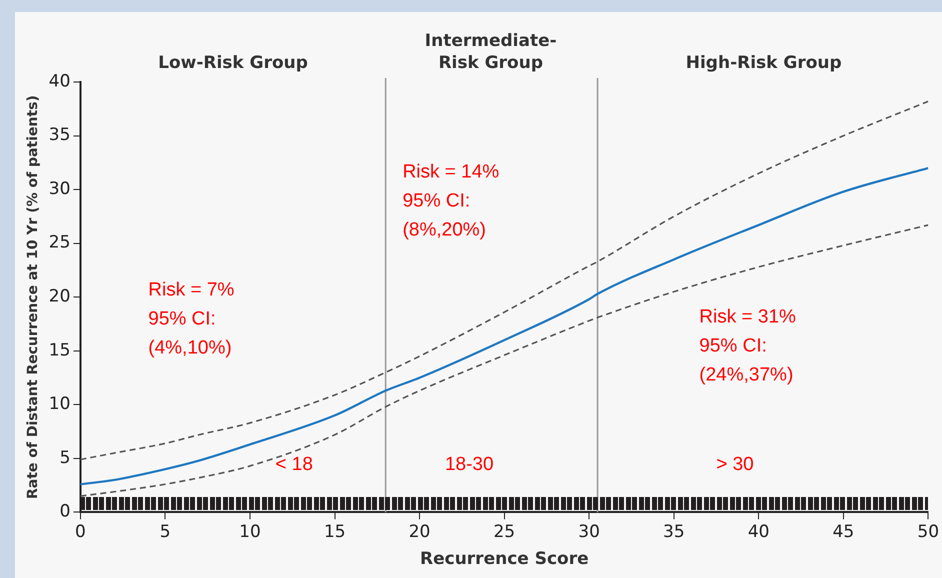 The image size is (942, 578). What do you see at coordinates (843, 532) in the screenshot?
I see `x-tick-label: 45` at bounding box center [843, 532].